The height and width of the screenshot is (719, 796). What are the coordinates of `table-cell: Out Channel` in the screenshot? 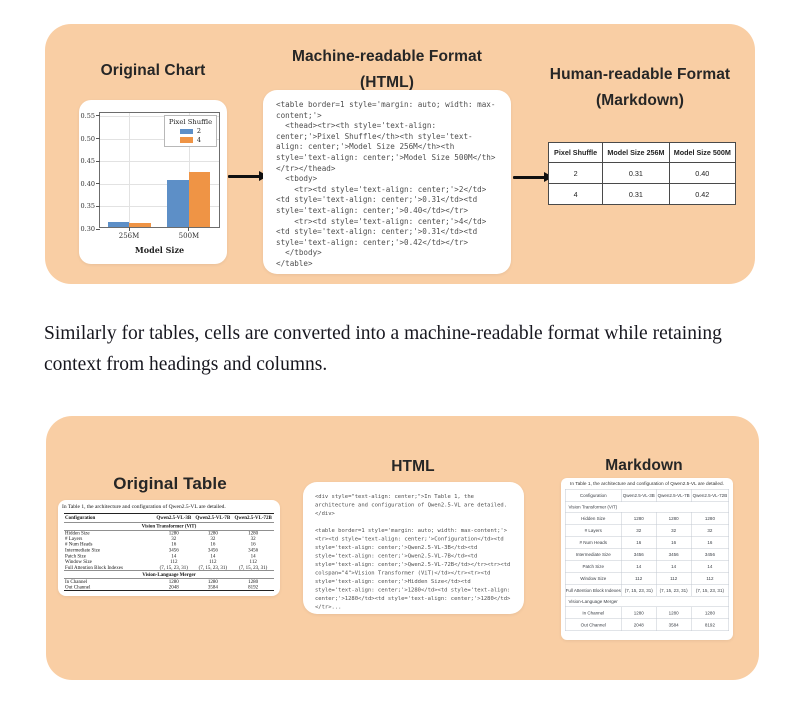 It's located at (109, 587).